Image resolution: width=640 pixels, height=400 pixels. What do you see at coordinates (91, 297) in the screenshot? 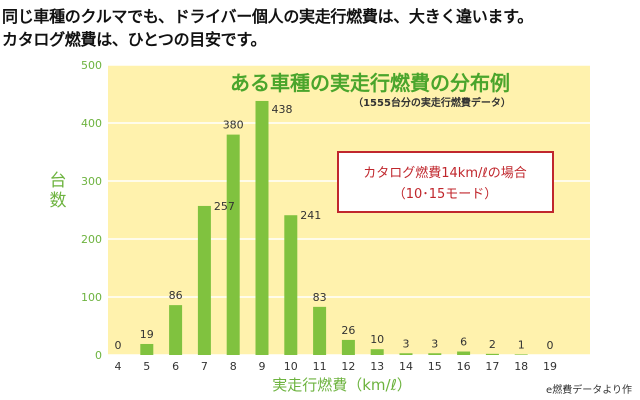
I see `y-tick-label: 100` at bounding box center [91, 297].